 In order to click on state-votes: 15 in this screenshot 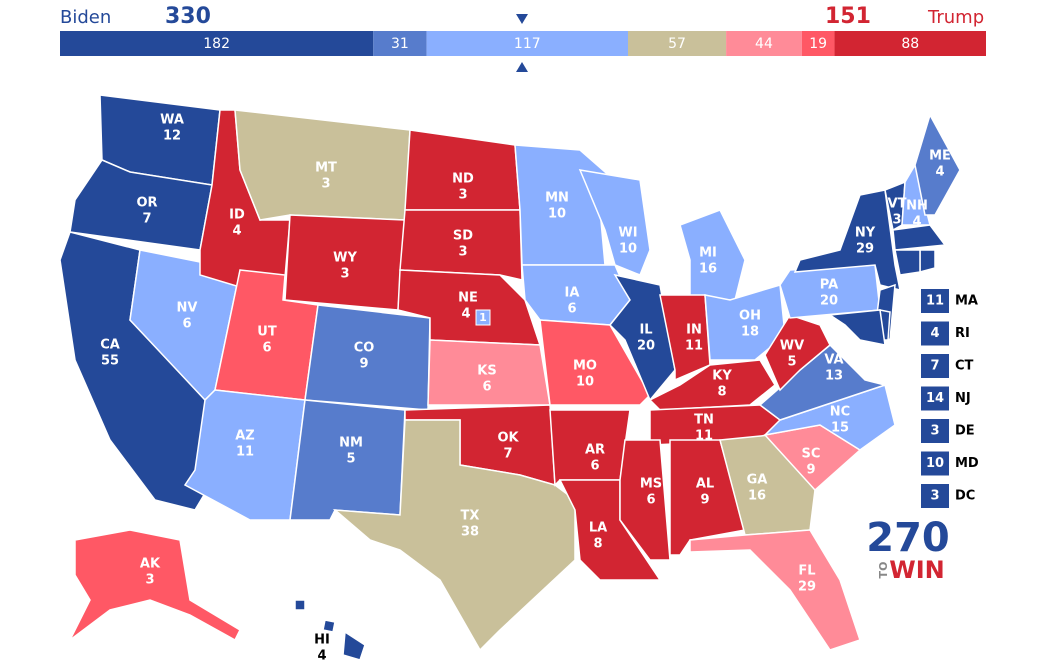, I will do `click(840, 428)`.